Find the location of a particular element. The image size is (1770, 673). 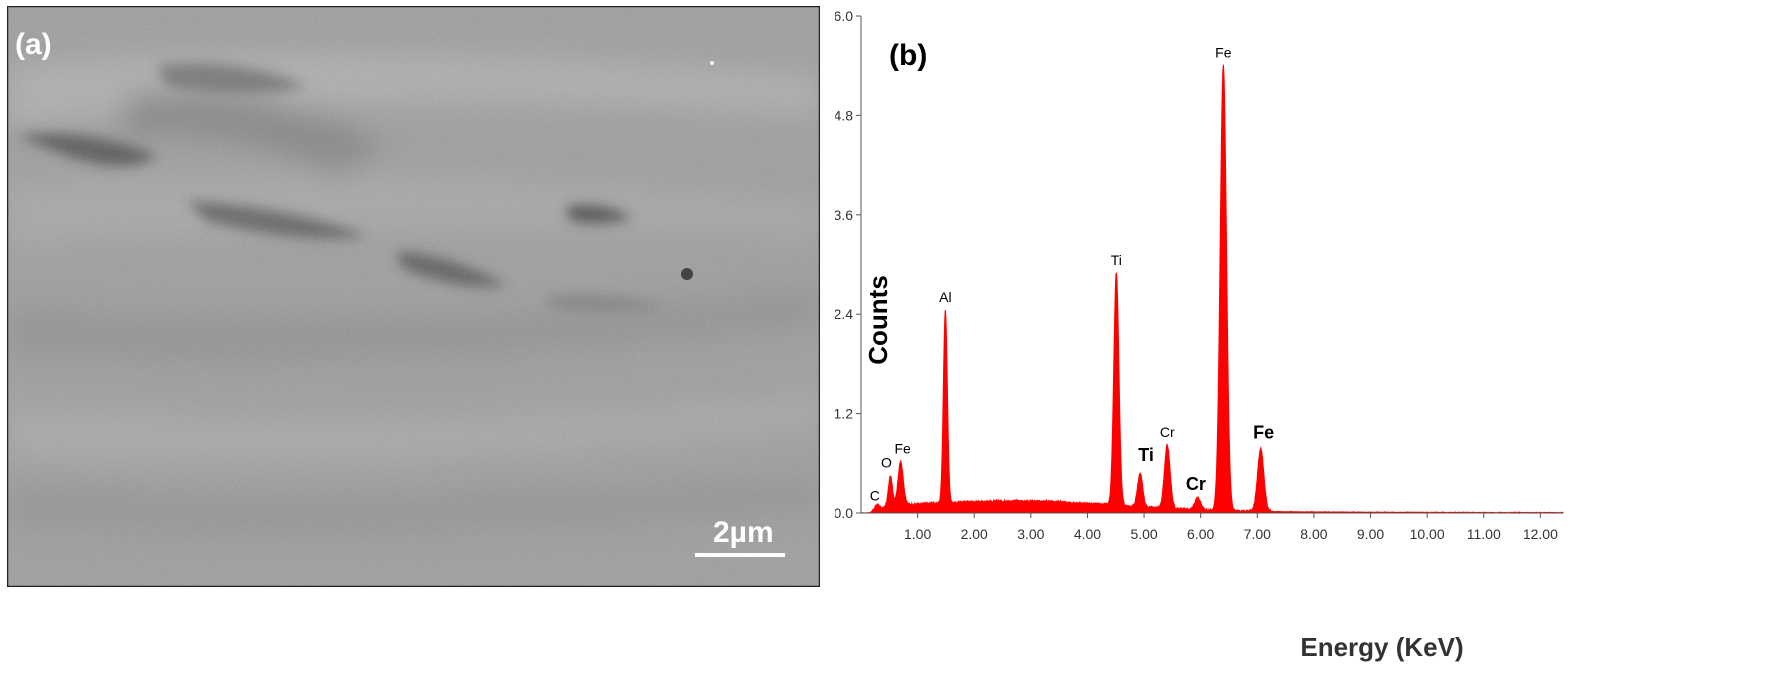

y-tick-label: 0.0 is located at coordinates (844, 513).